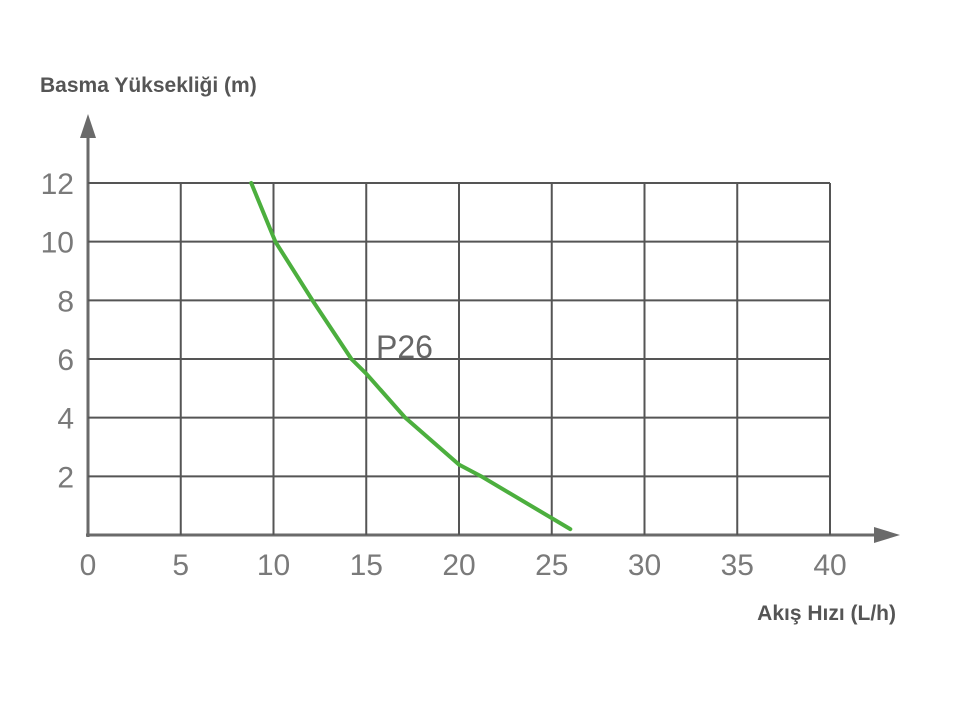 The width and height of the screenshot is (960, 712). I want to click on x-tick-label: 25, so click(551, 565).